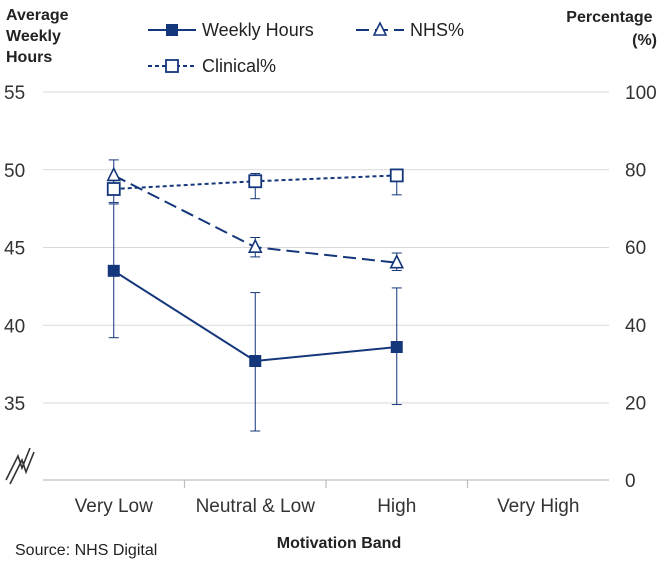 The width and height of the screenshot is (664, 566). Describe the element at coordinates (437, 30) in the screenshot. I see `legend-label: NHS%` at that location.